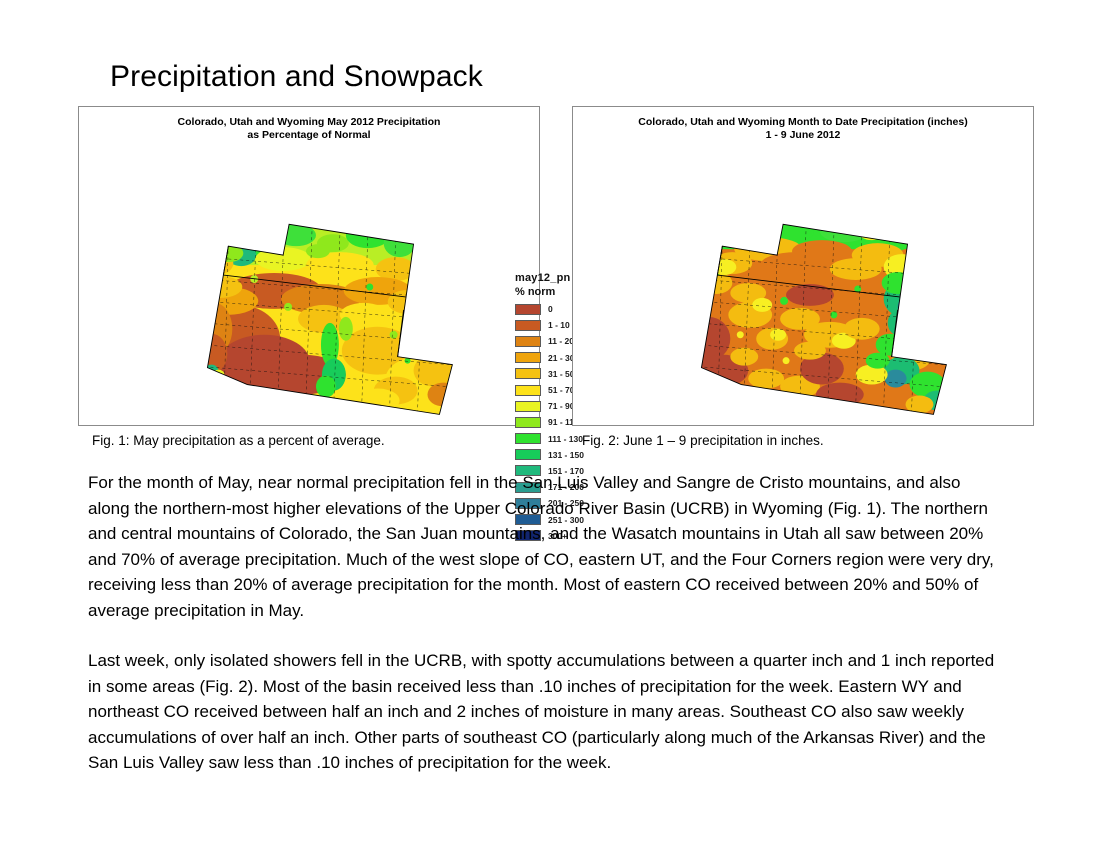 Image resolution: width=1100 pixels, height=850 pixels. I want to click on figure-1-map, so click(309, 282).